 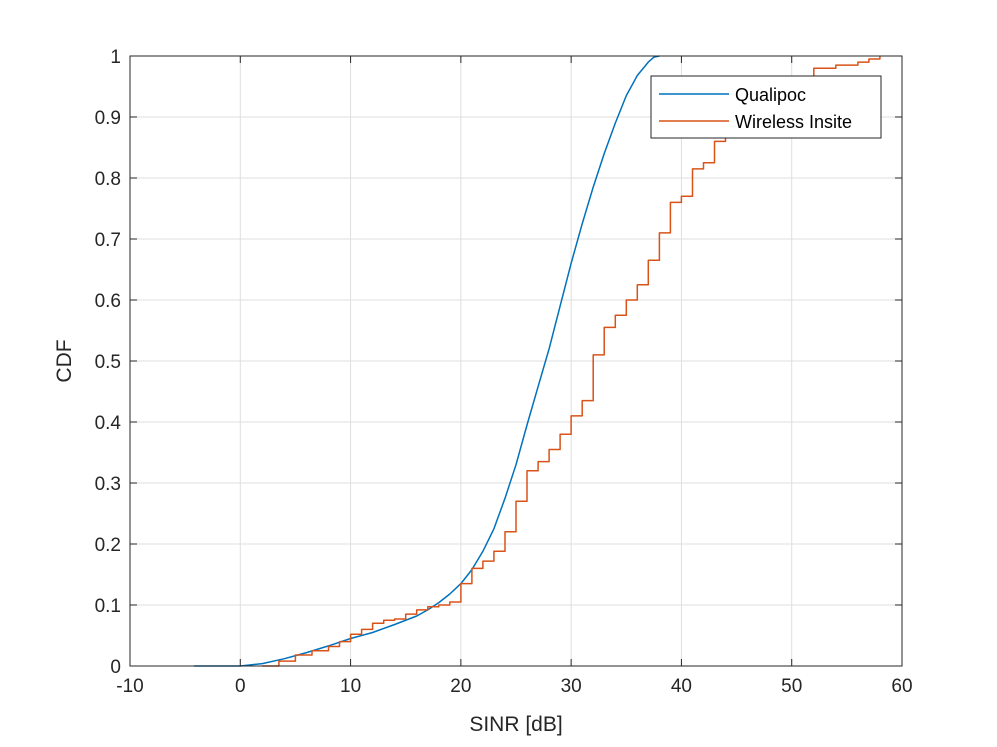 What do you see at coordinates (108, 606) in the screenshot?
I see `y-tick-label: 0.1` at bounding box center [108, 606].